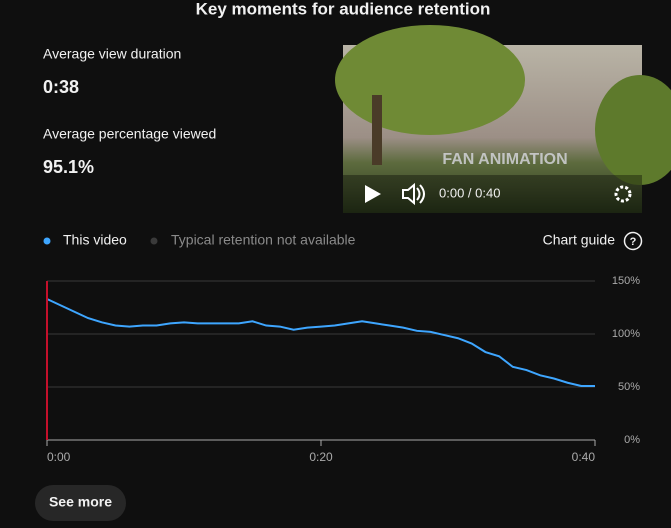 This screenshot has width=671, height=528. Describe the element at coordinates (373, 194) in the screenshot. I see `play-icon` at that location.